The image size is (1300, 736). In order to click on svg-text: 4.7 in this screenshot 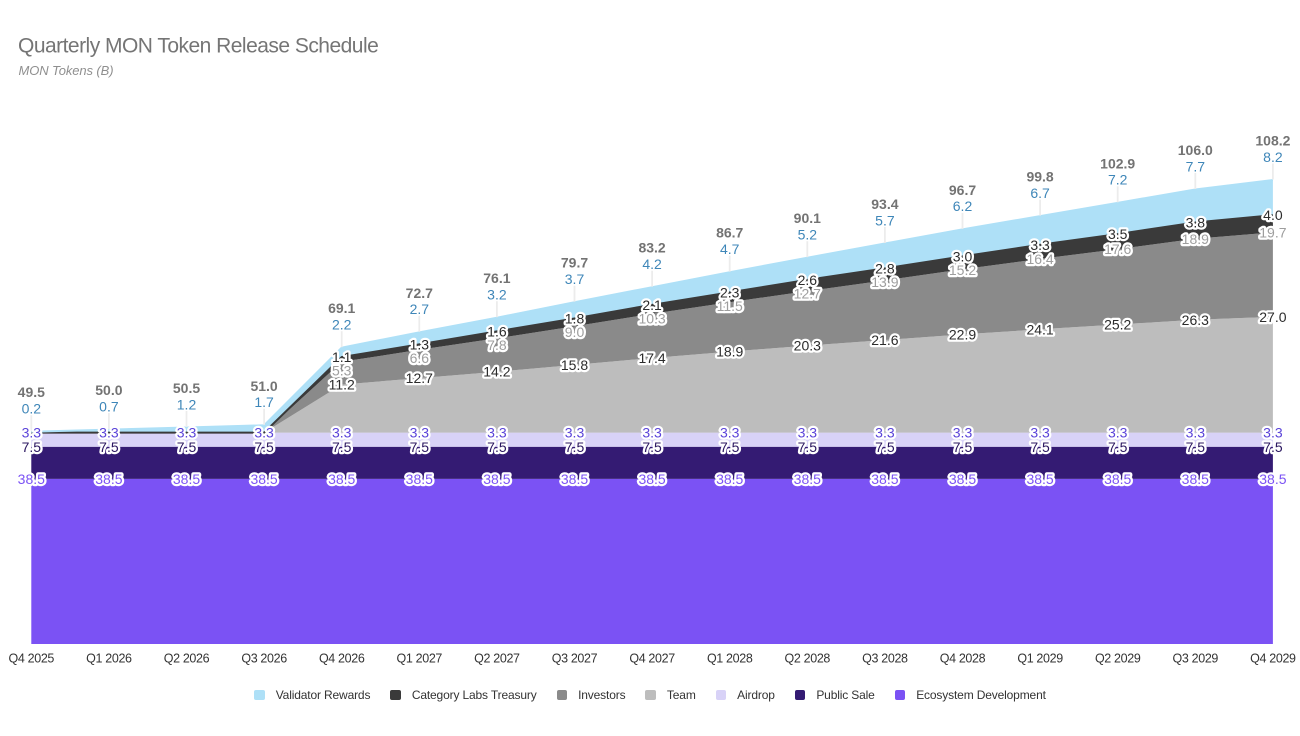, I will do `click(730, 249)`.